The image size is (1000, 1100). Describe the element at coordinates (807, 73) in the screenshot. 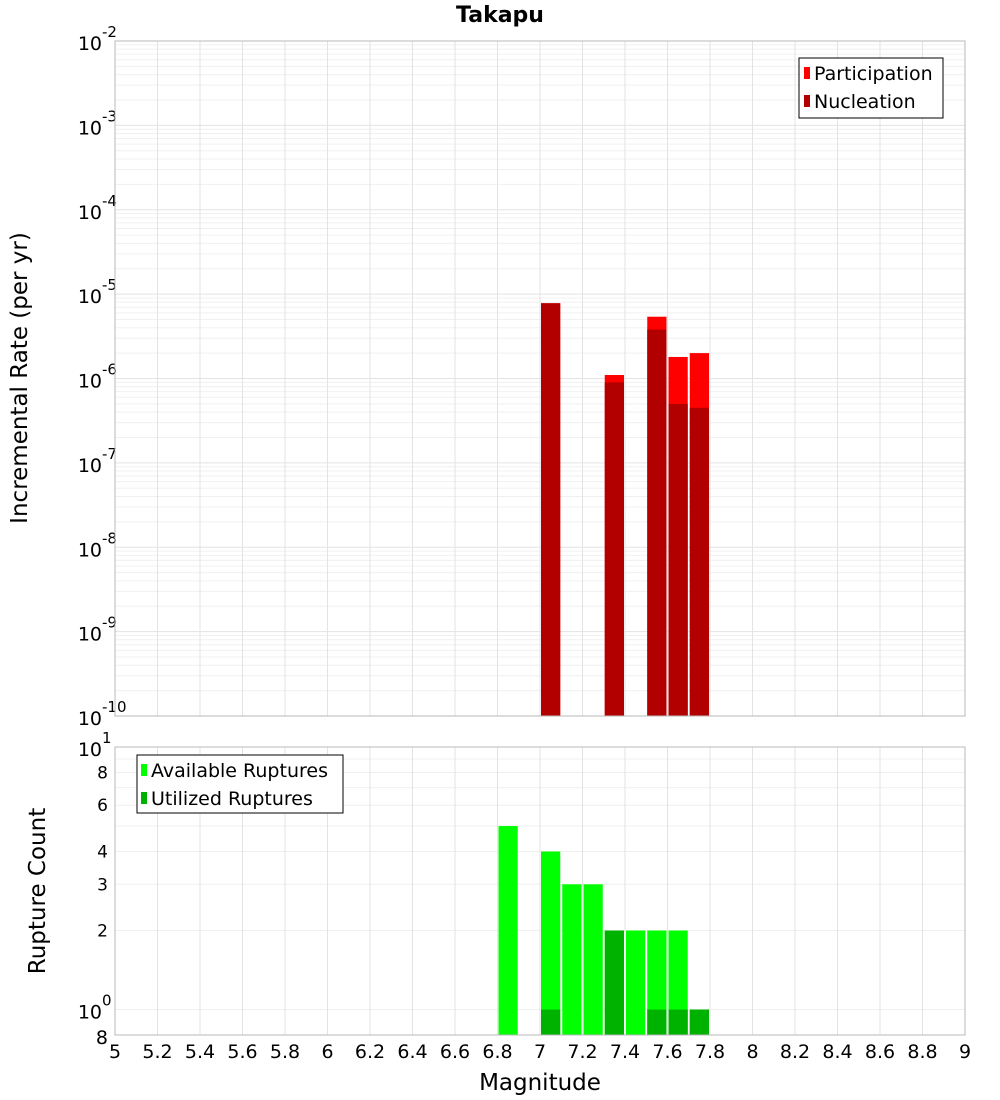

I see `participation-legend-swatch` at that location.